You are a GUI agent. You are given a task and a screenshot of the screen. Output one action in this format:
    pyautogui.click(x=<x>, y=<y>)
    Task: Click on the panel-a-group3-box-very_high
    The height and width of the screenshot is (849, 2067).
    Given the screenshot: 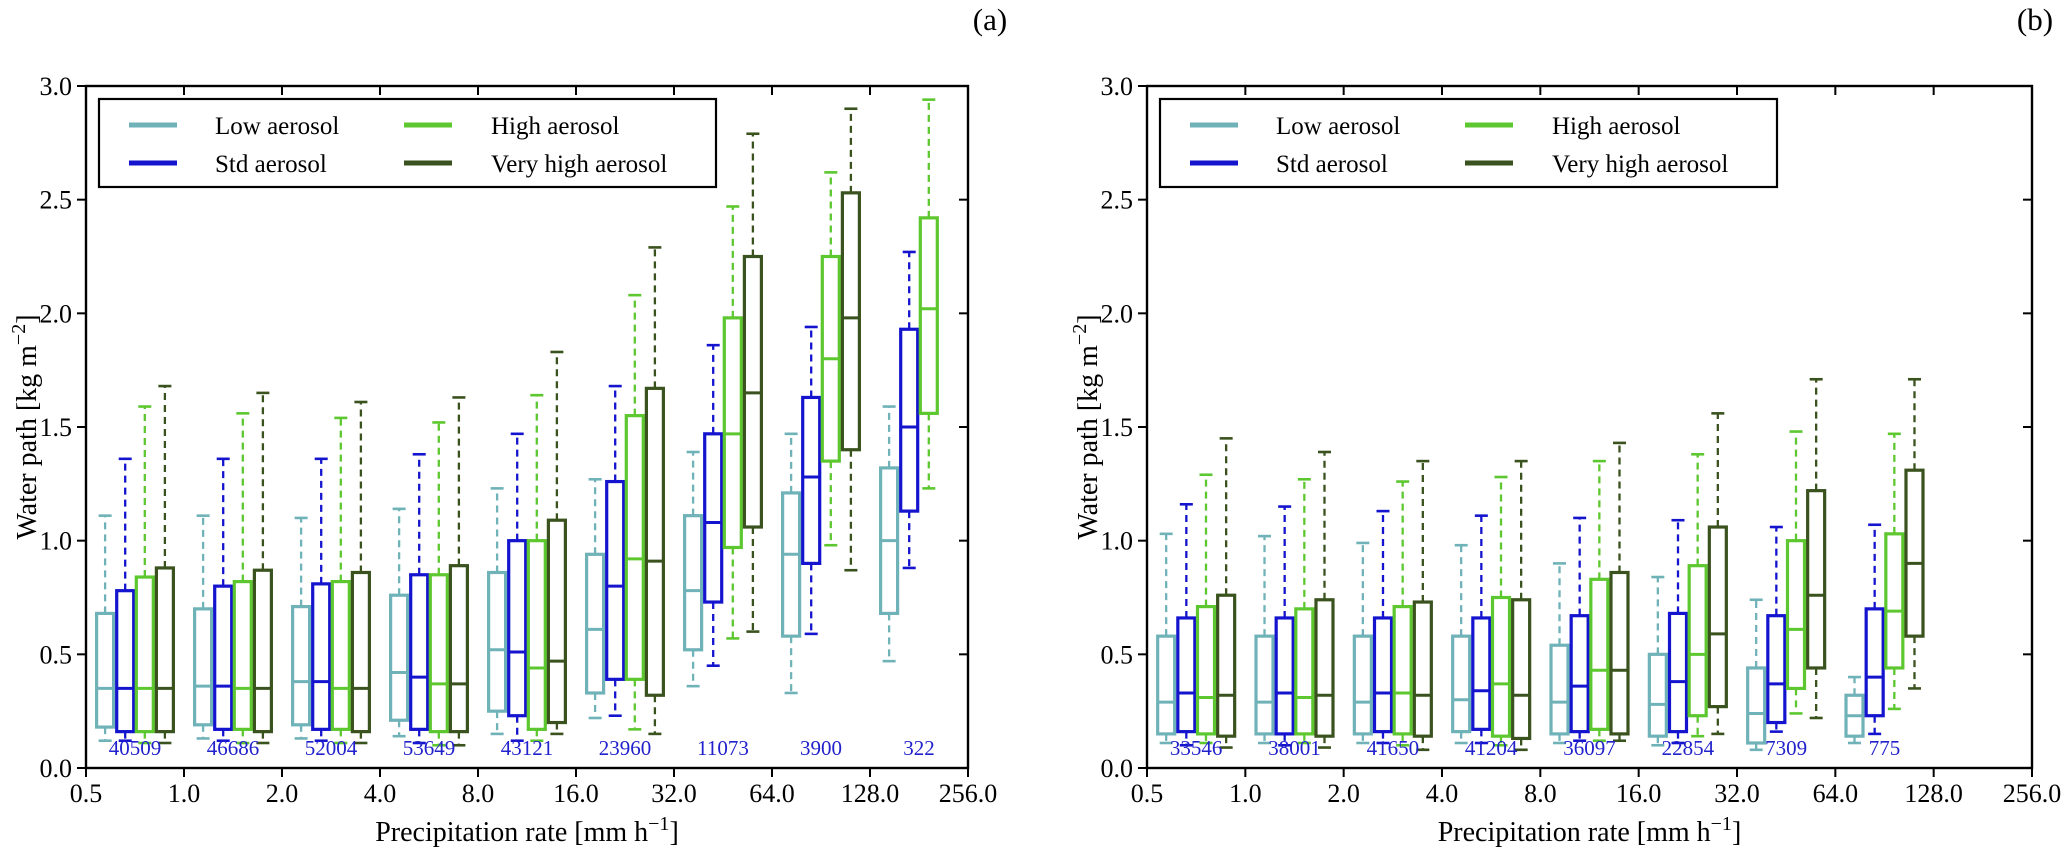 What is the action you would take?
    pyautogui.click(x=360, y=572)
    